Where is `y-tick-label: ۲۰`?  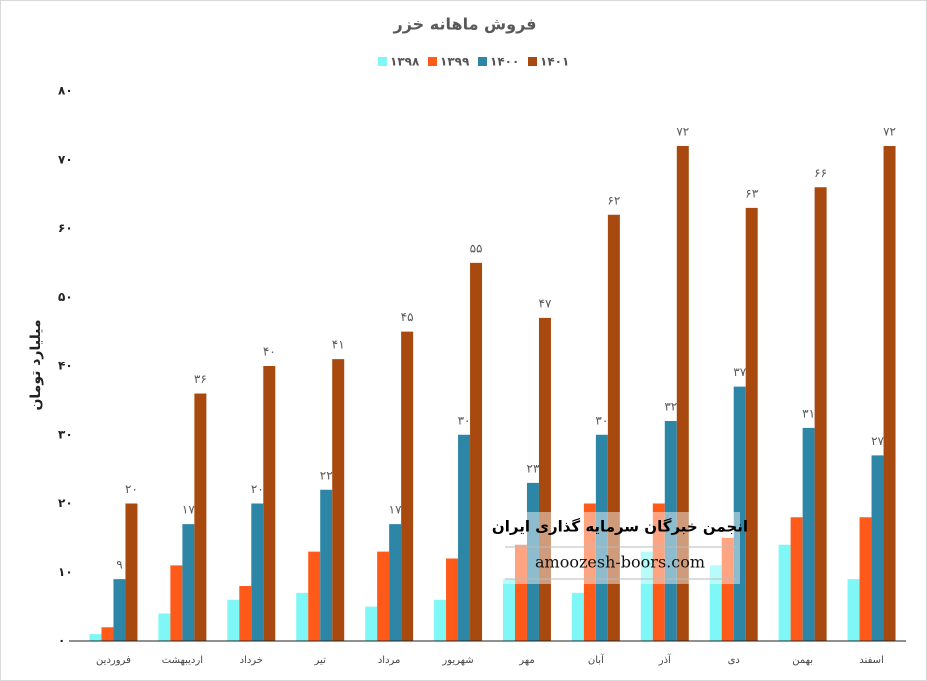
y-tick-label: ۲۰ is located at coordinates (65, 503).